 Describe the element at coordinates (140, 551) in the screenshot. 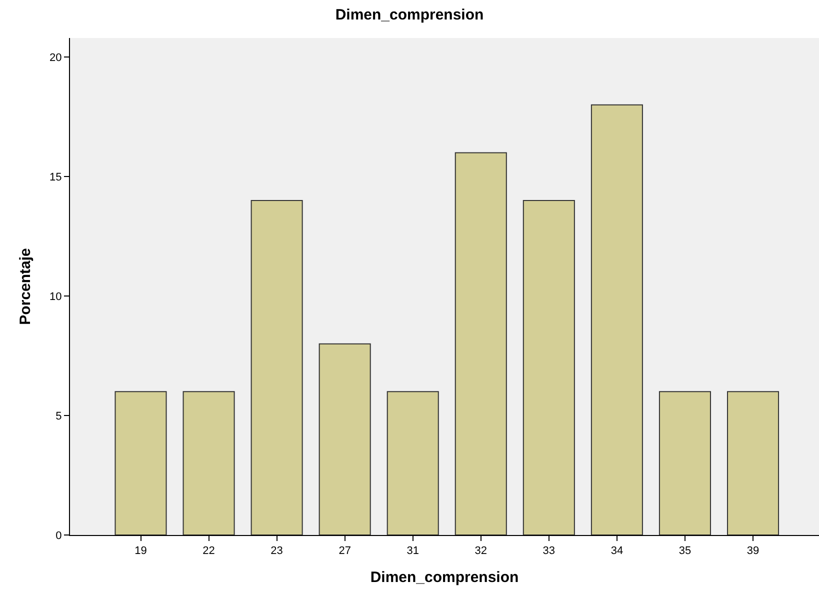

I see `x-tick-label: 19` at that location.